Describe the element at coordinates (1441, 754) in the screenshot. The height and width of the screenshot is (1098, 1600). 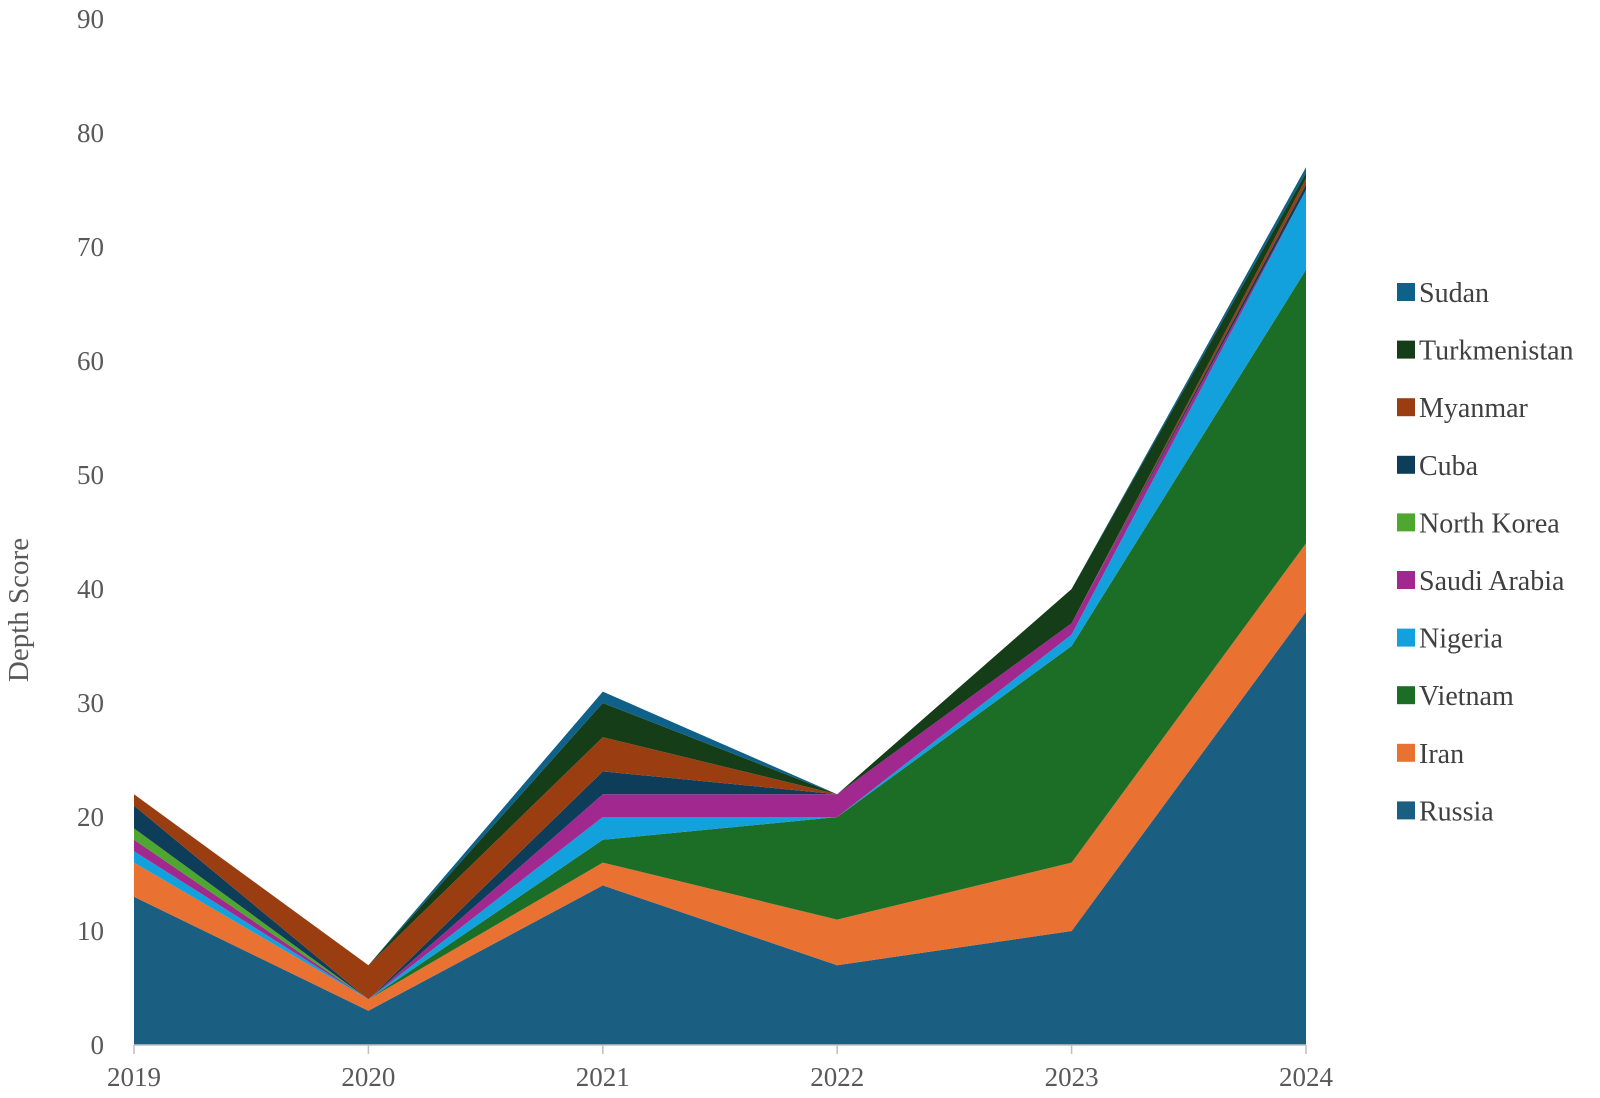
I see `legend-label: Iran` at that location.